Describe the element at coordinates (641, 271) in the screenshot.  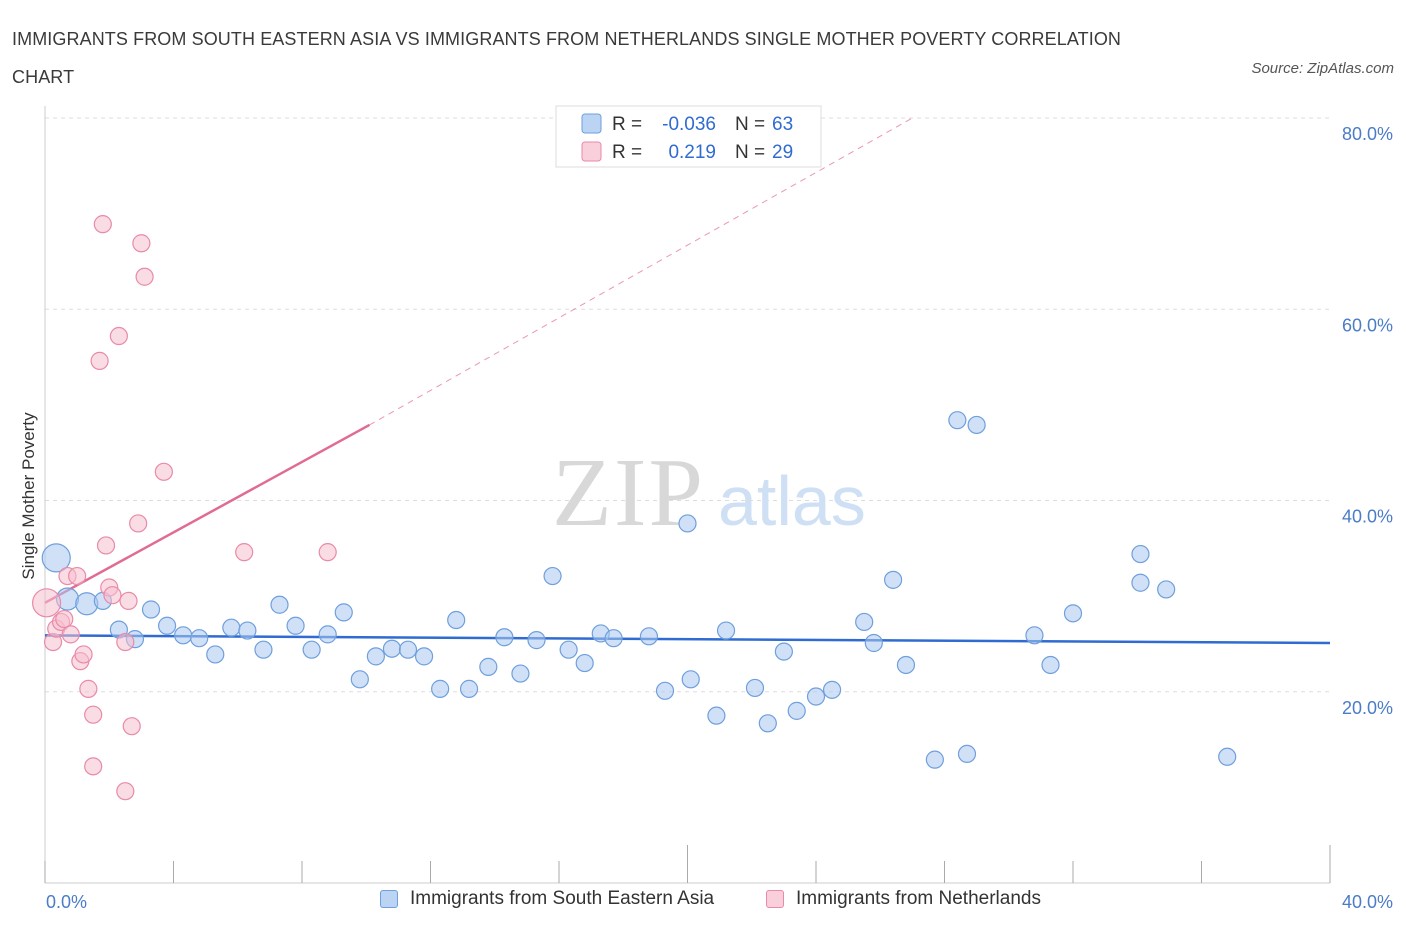
I see `trend-line-netherlands-extrapolated` at that location.